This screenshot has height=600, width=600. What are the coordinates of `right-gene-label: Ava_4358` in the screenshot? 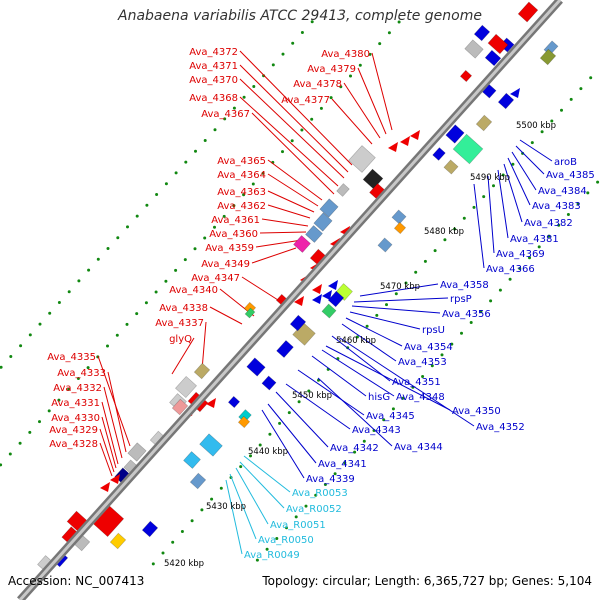 It's located at (464, 285).